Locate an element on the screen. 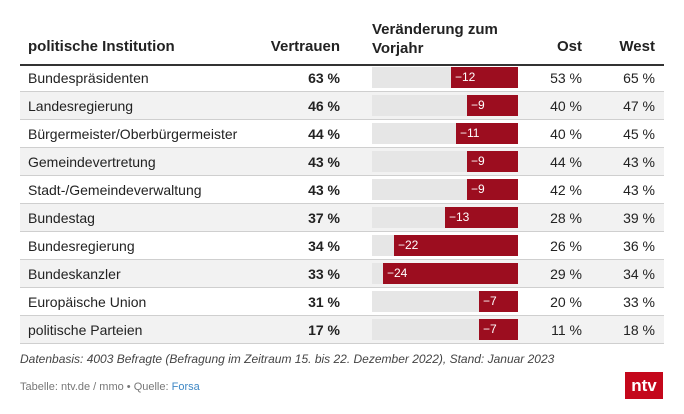  east-cell: 44 % is located at coordinates (566, 162).